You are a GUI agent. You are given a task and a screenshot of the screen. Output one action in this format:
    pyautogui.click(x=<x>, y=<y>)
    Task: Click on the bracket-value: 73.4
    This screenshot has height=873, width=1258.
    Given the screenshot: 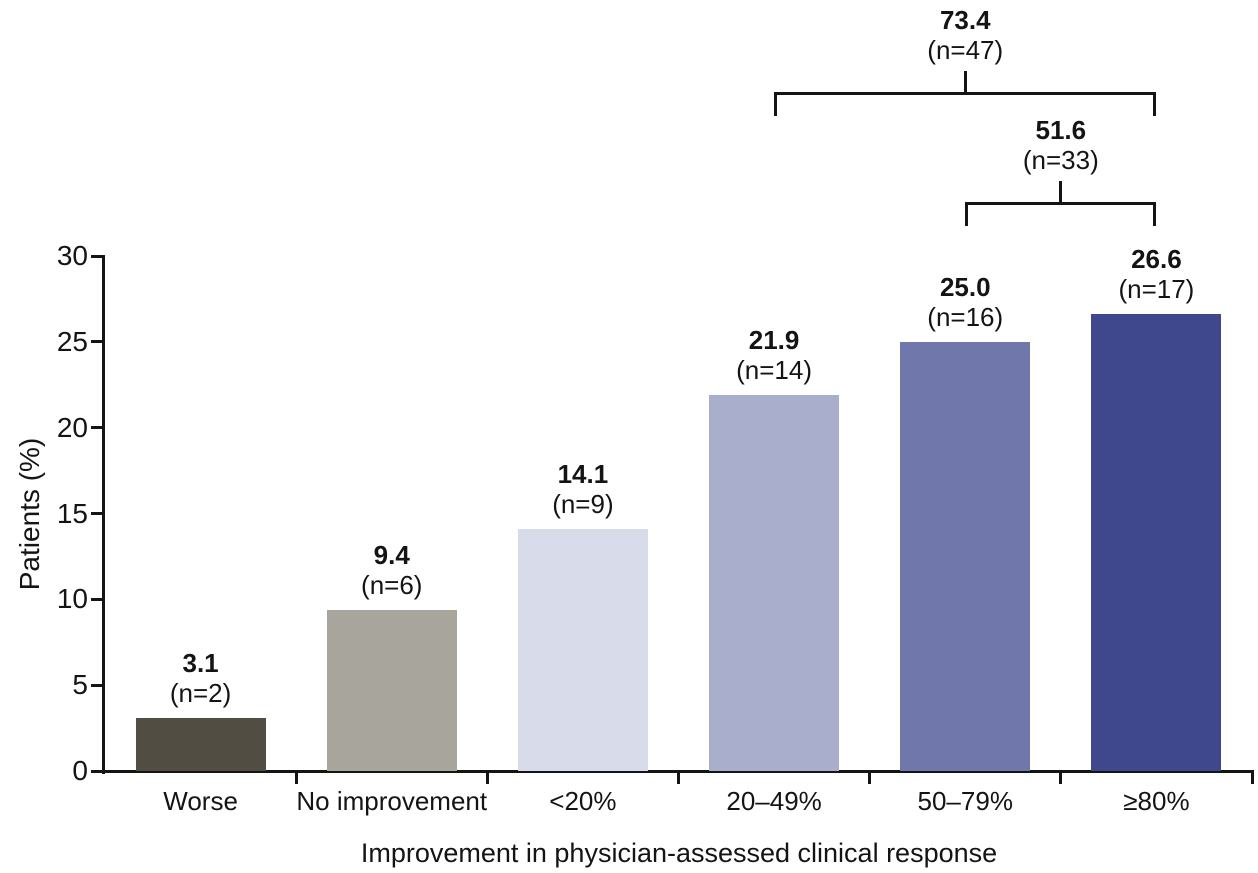 What is the action you would take?
    pyautogui.click(x=965, y=20)
    